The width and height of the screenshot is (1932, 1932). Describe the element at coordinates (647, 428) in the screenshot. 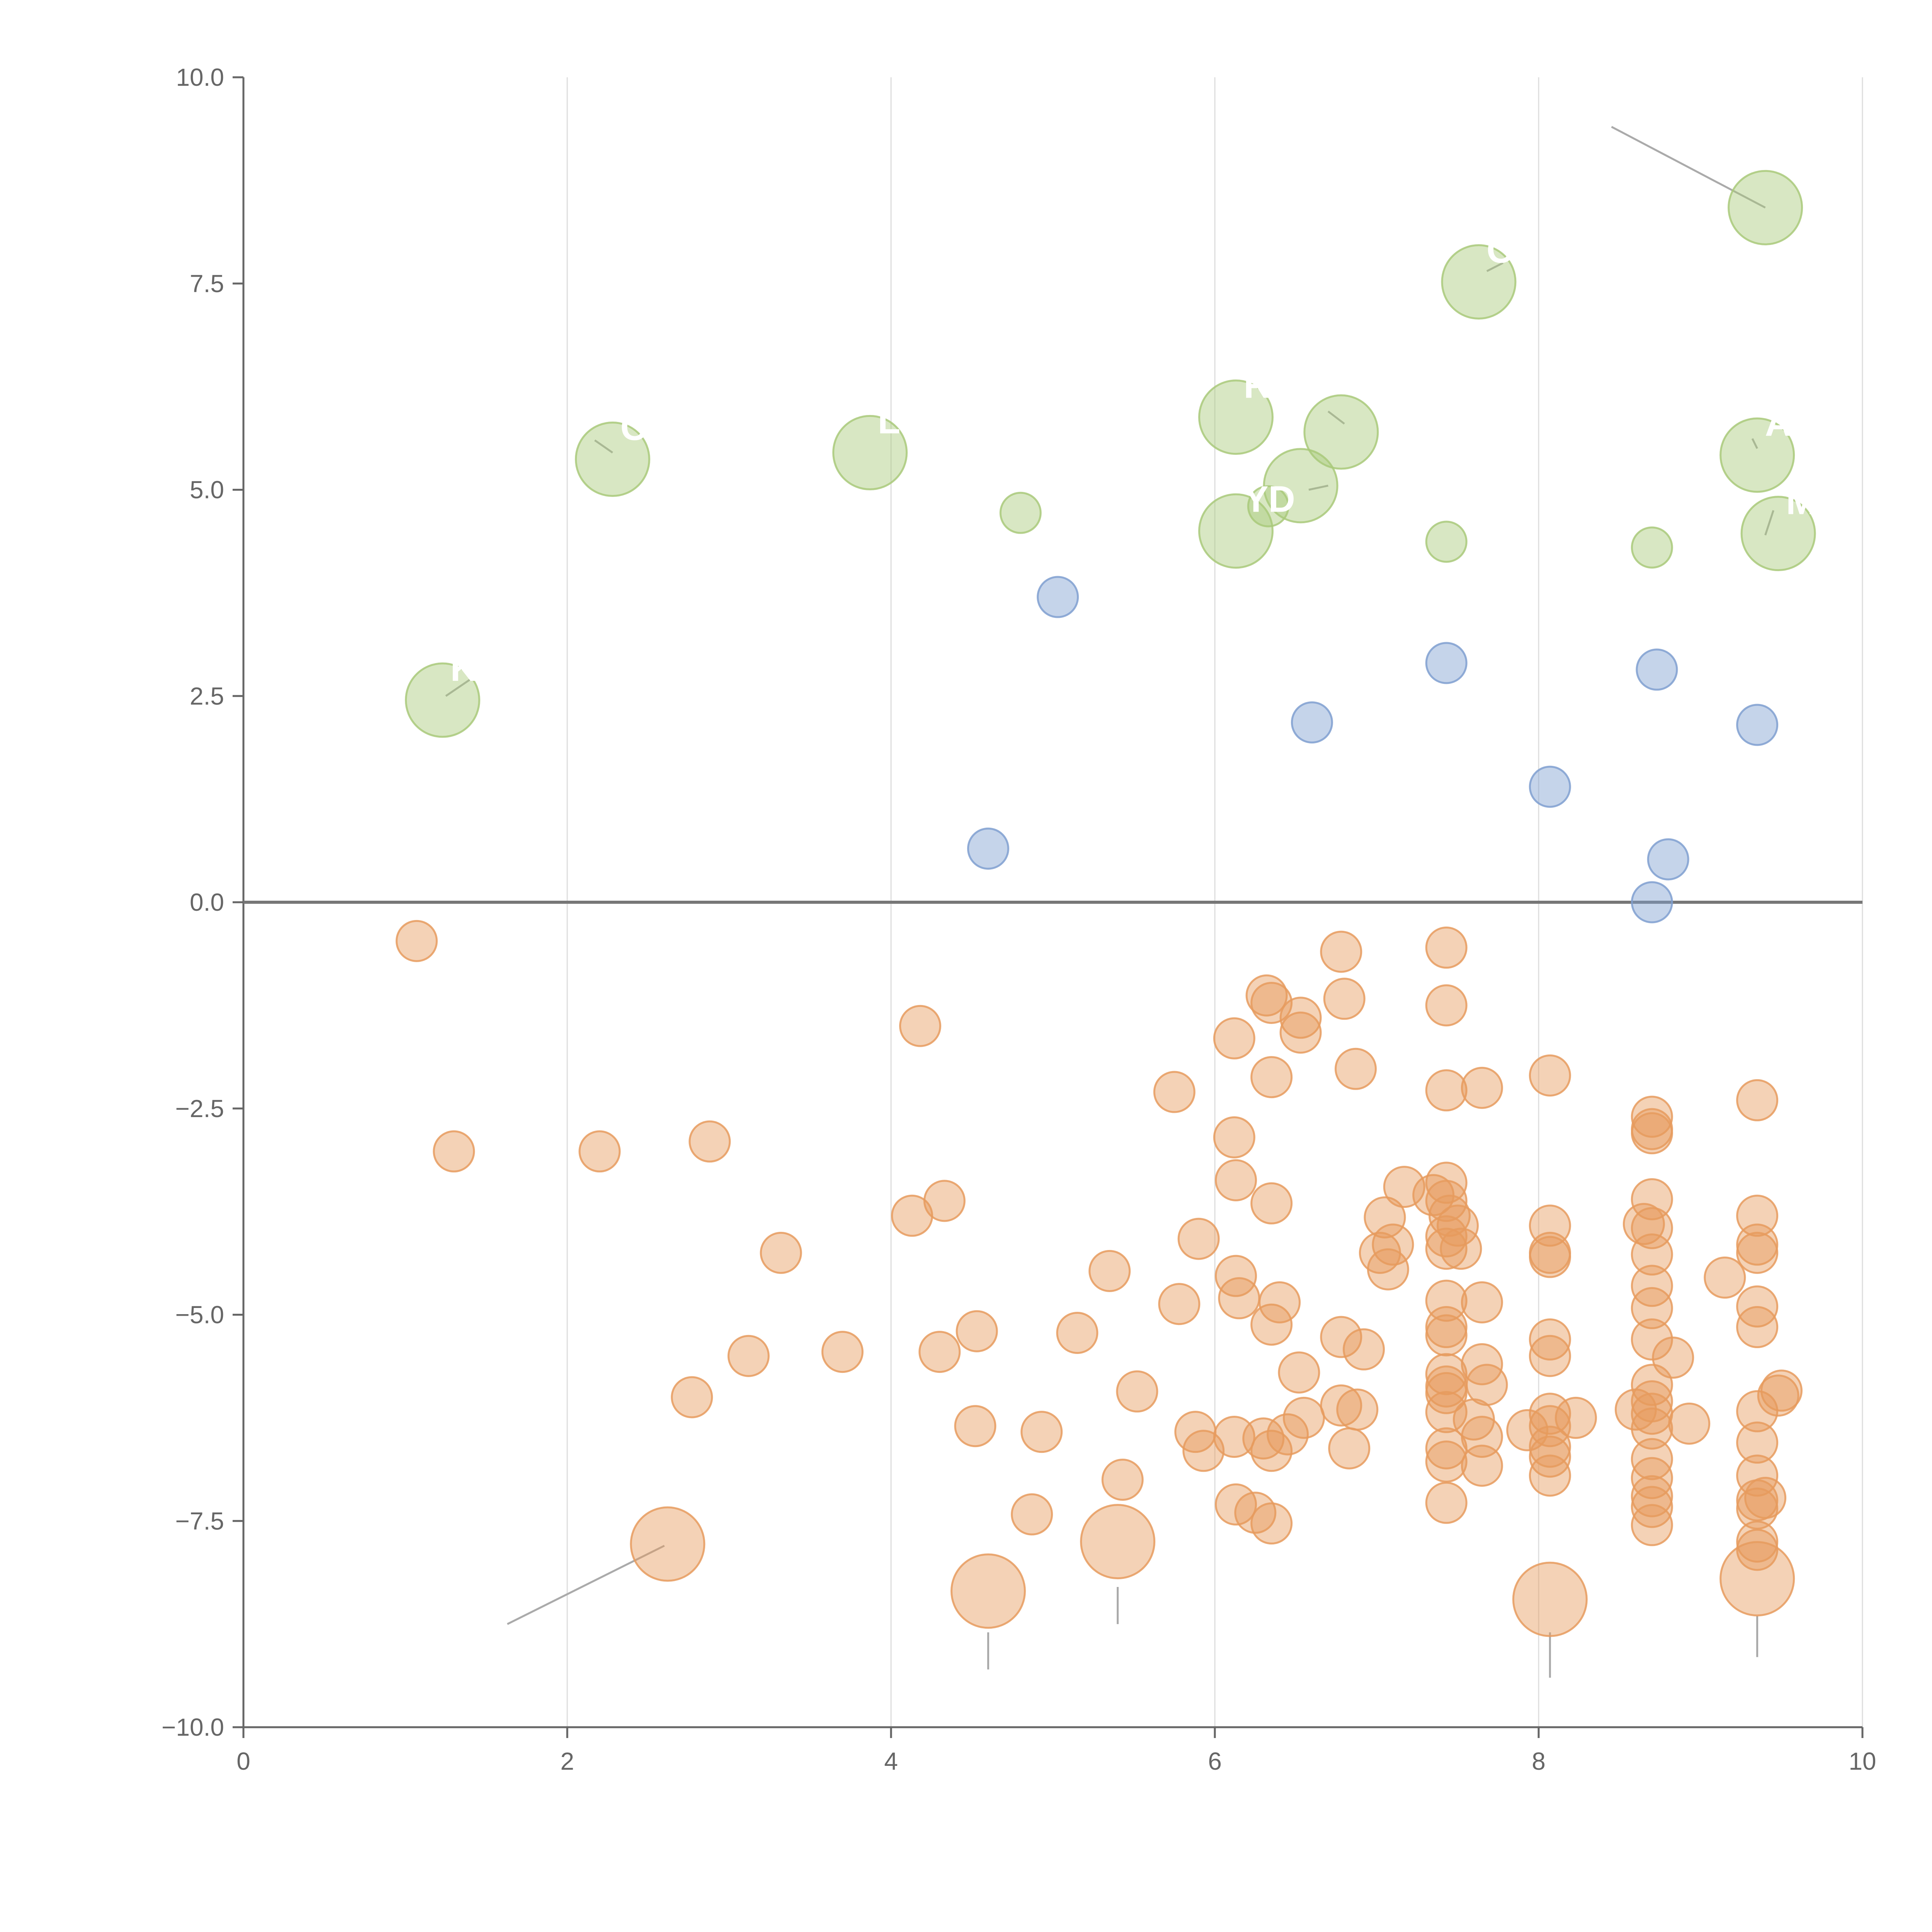

I see `point-label: CH` at that location.